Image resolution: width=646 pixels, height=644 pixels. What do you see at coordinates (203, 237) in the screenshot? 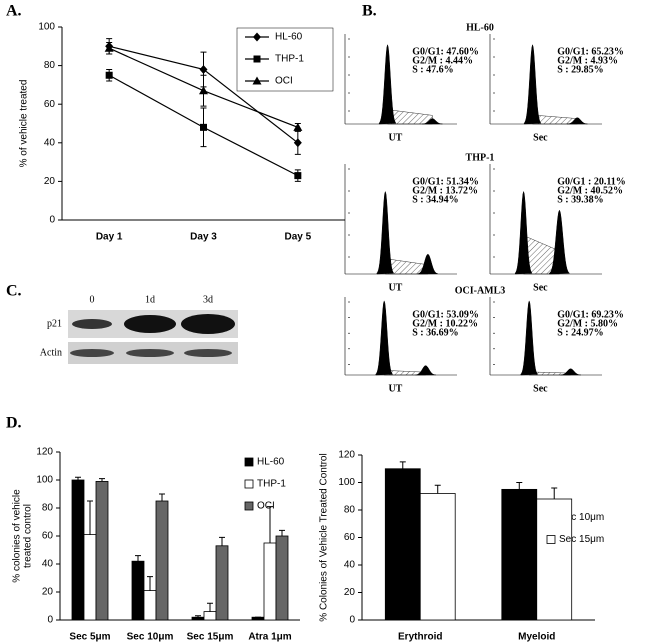
I see `x-tick-label: Day 3` at bounding box center [203, 237].